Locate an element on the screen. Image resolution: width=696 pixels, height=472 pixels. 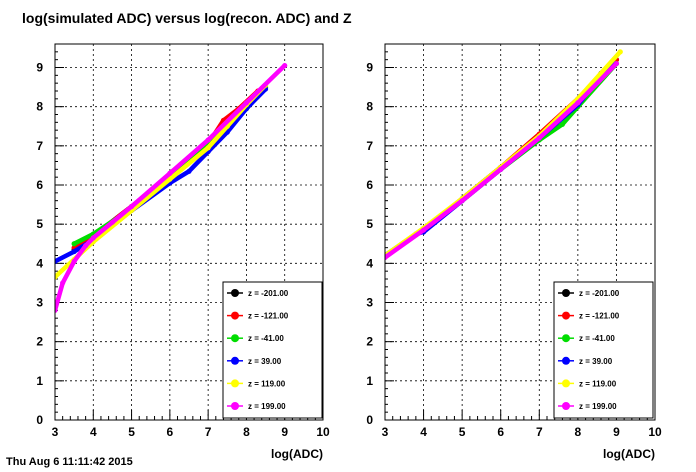
timestamp-footer: Thu Aug 6 11:11:42 2015 is located at coordinates (69, 462).